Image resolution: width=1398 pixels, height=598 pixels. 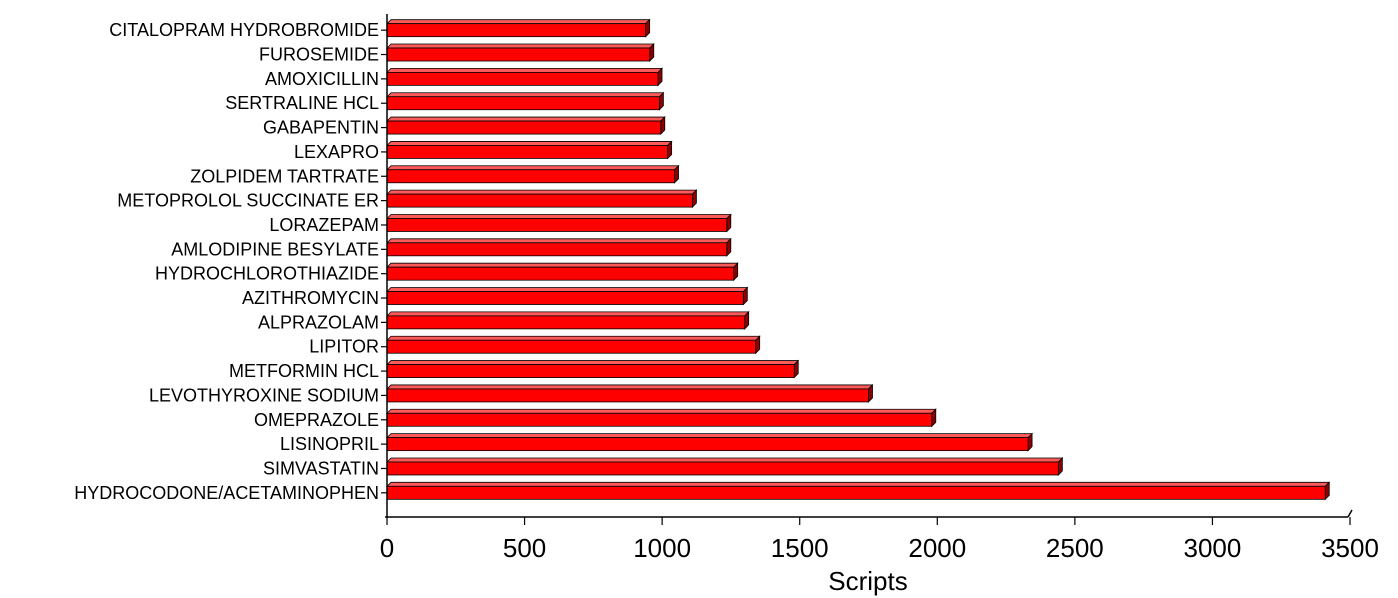 I want to click on x-tick-label: 2000, so click(x=937, y=548).